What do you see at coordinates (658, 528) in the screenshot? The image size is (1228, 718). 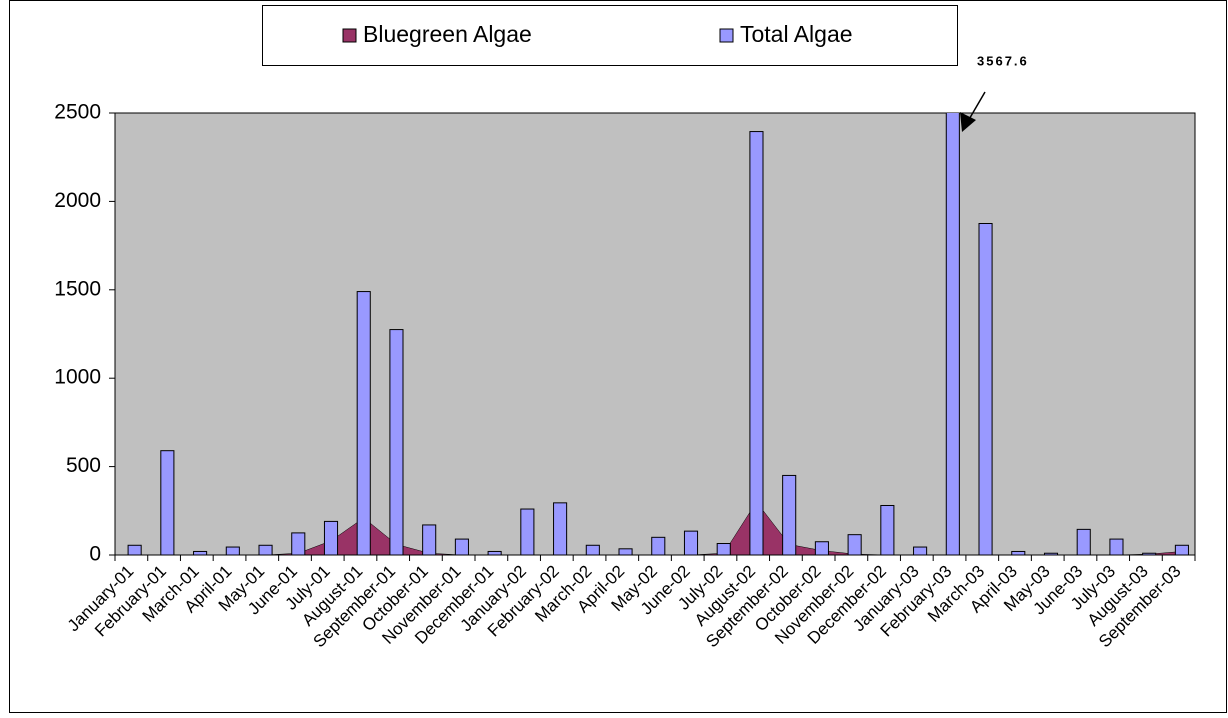 I see `area` at bounding box center [658, 528].